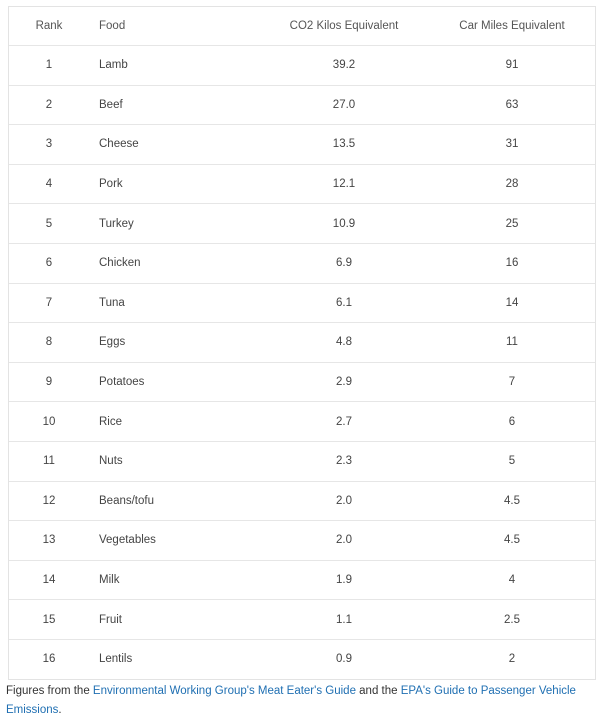 The height and width of the screenshot is (720, 599). Describe the element at coordinates (174, 580) in the screenshot. I see `cell-food: Milk` at that location.